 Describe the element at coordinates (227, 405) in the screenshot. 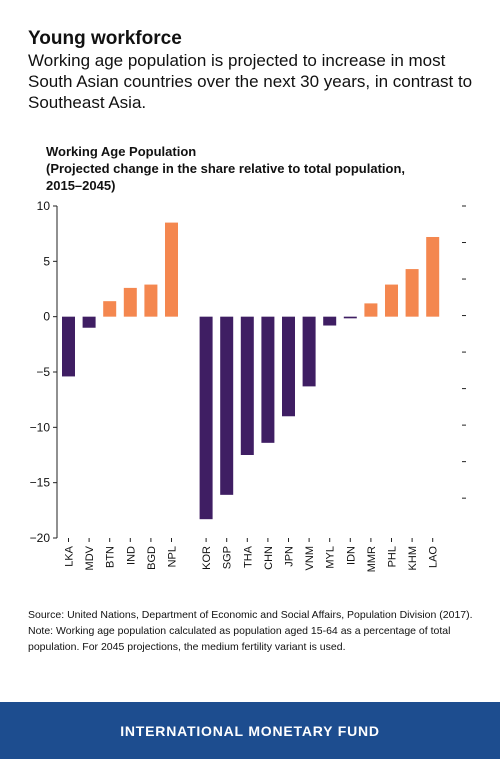

I see `bar-sgp` at that location.